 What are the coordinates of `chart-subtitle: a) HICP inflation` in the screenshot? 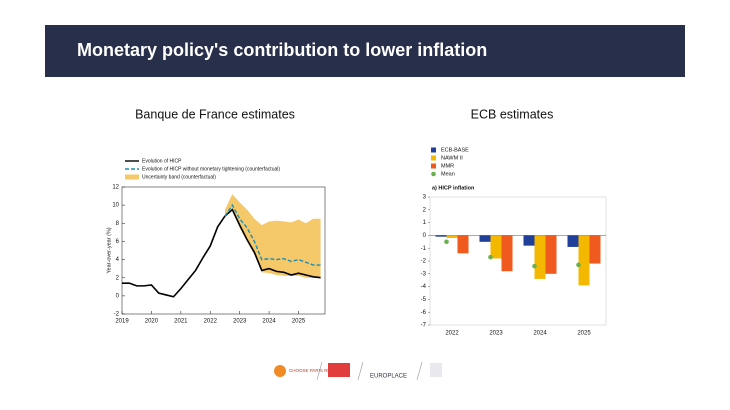 It's located at (453, 188).